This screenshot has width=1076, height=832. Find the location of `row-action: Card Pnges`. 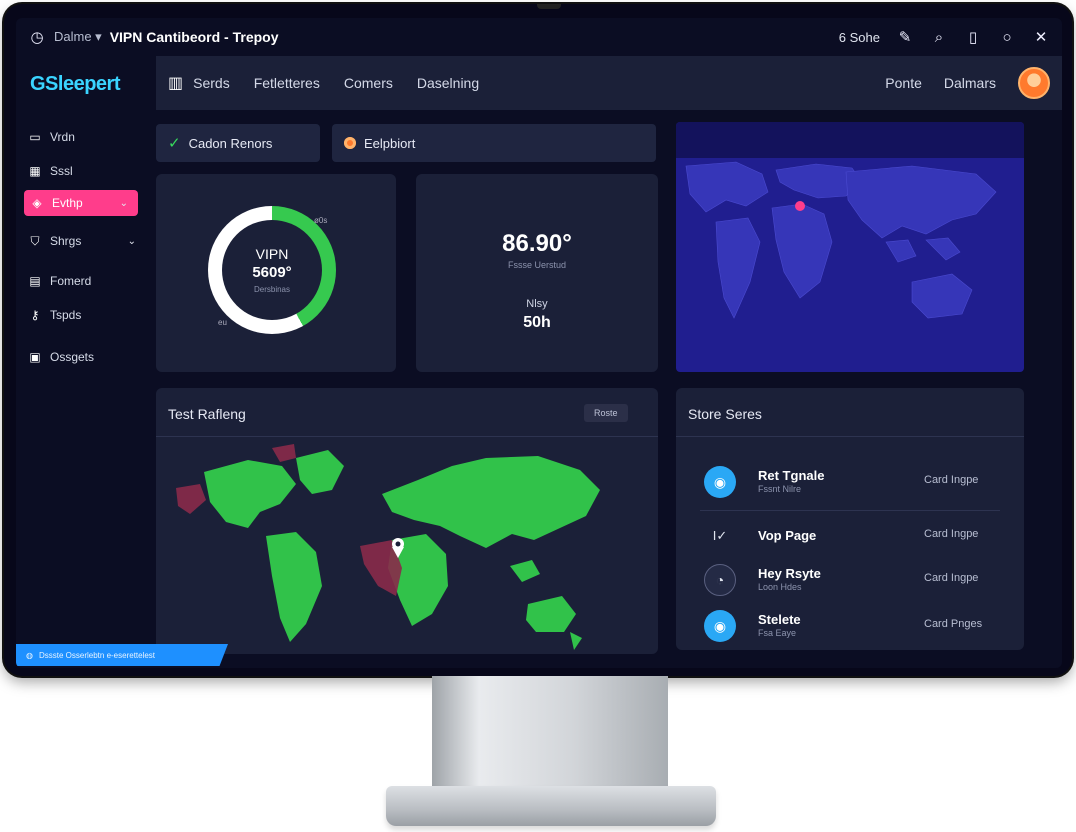

row-action: Card Pnges is located at coordinates (953, 624).